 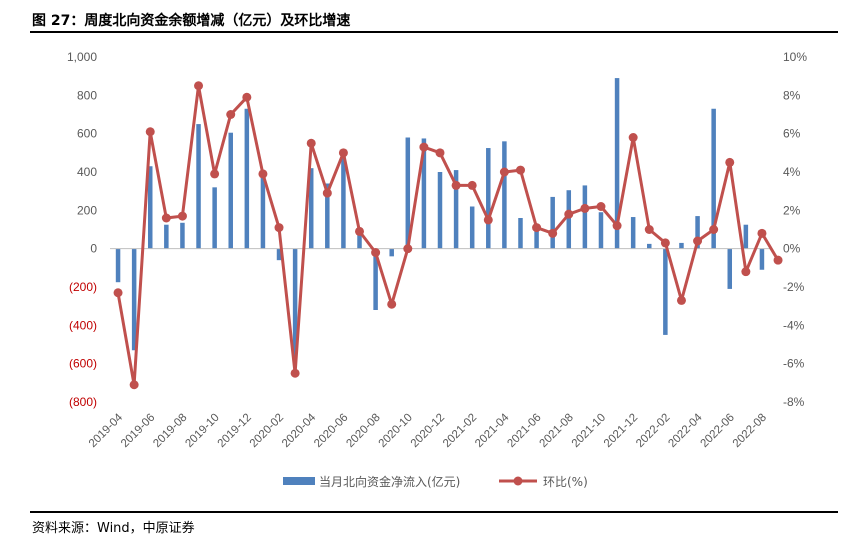 What do you see at coordinates (428, 431) in the screenshot?
I see `x-tick-label: 2020-12` at bounding box center [428, 431].